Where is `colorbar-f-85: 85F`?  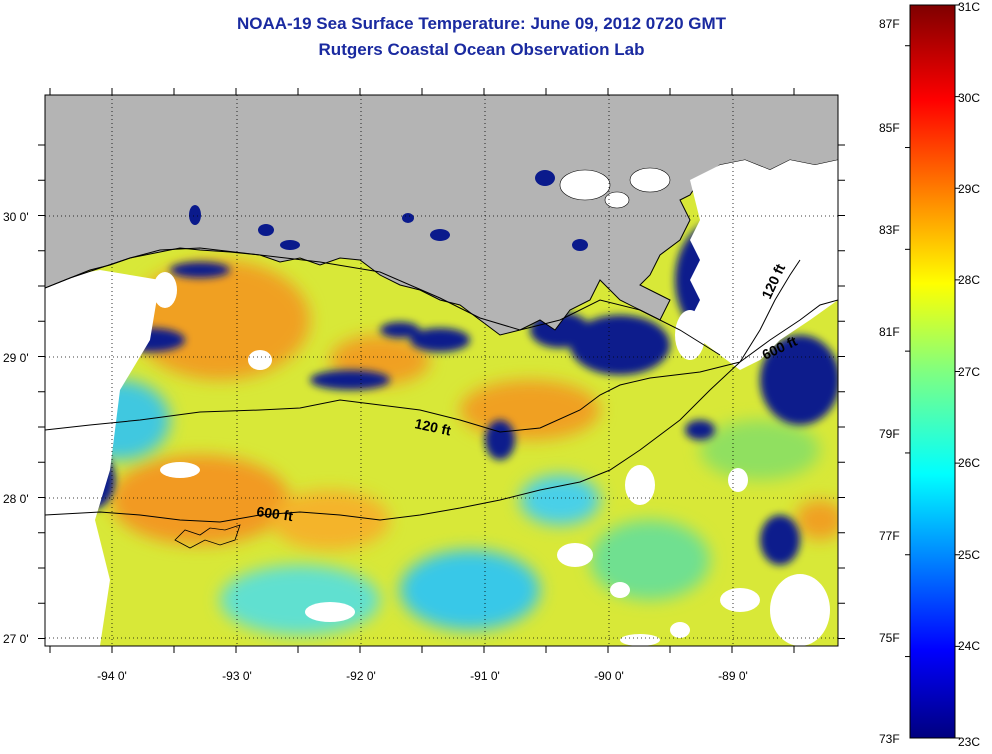 colorbar-f-85: 85F is located at coordinates (889, 128).